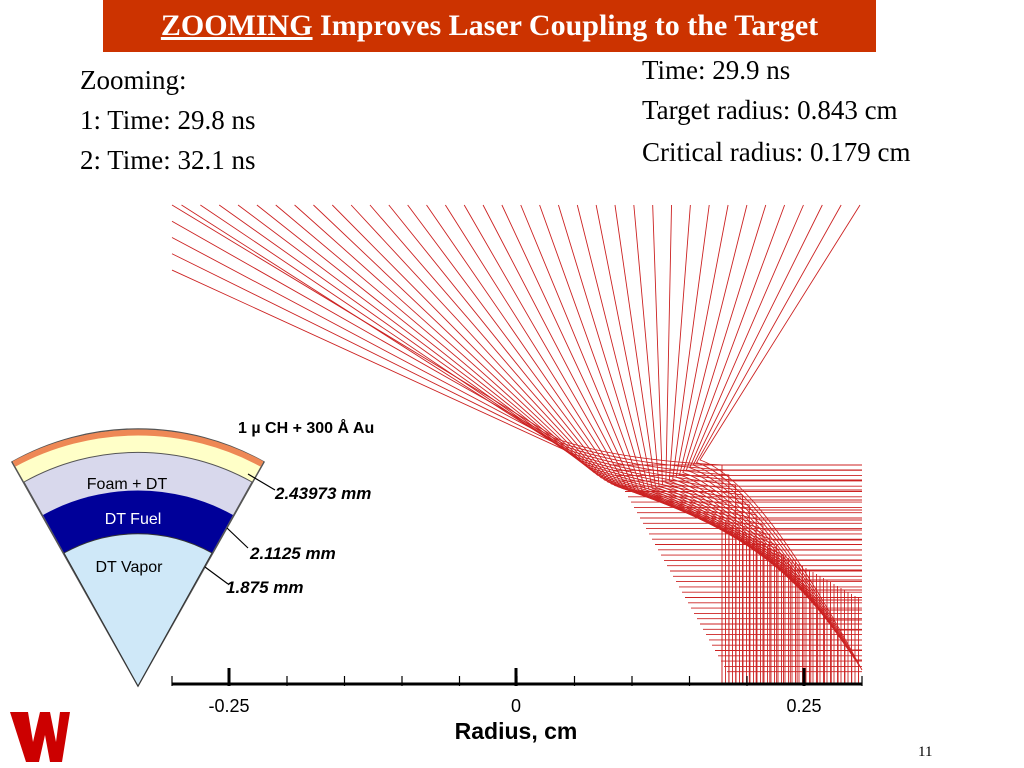  What do you see at coordinates (516, 731) in the screenshot?
I see `x-axis-label: Radius, cm` at bounding box center [516, 731].